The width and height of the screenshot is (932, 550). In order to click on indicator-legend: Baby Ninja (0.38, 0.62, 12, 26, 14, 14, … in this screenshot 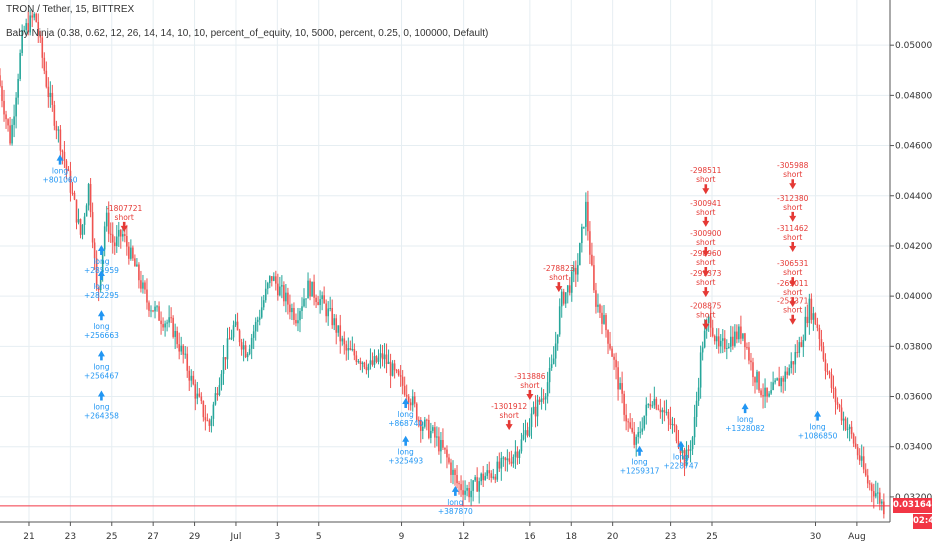, I will do `click(247, 33)`.